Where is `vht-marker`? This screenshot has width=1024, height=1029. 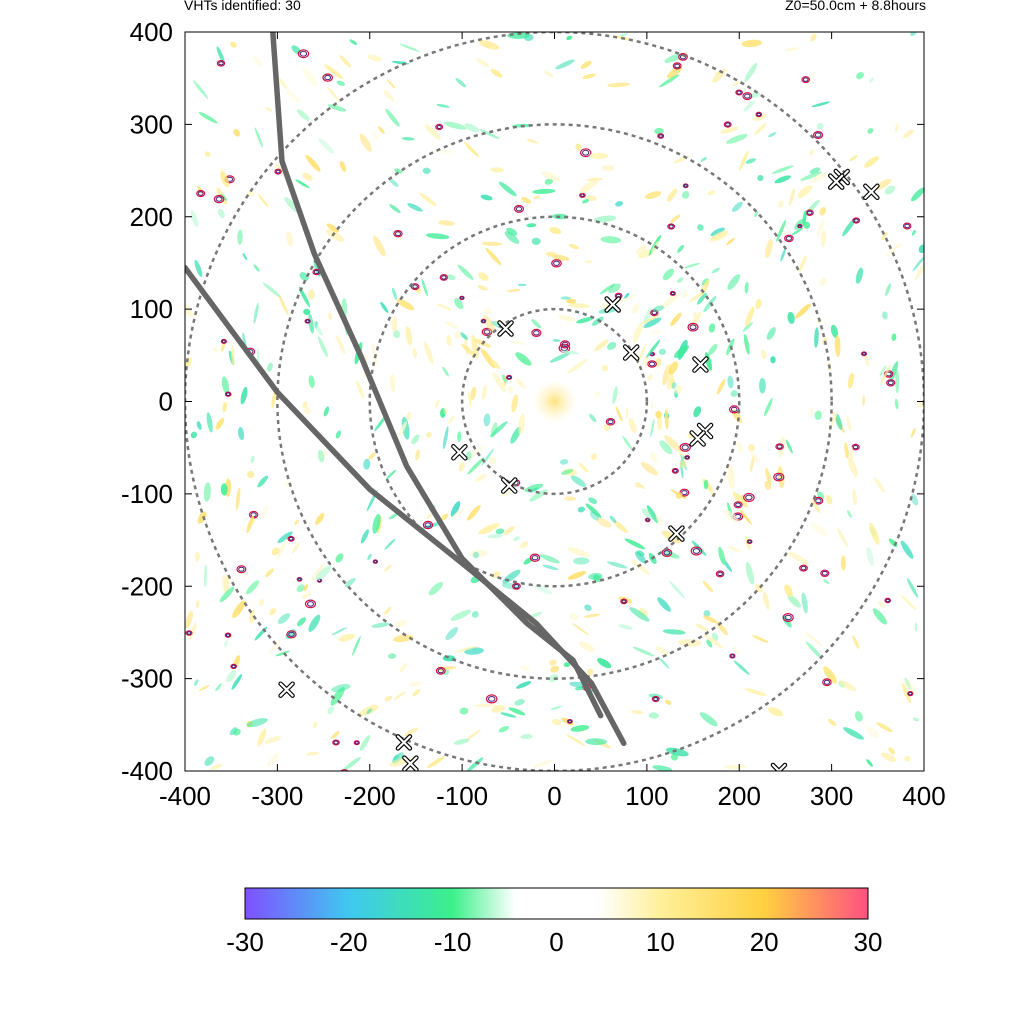
vht-marker is located at coordinates (871, 192).